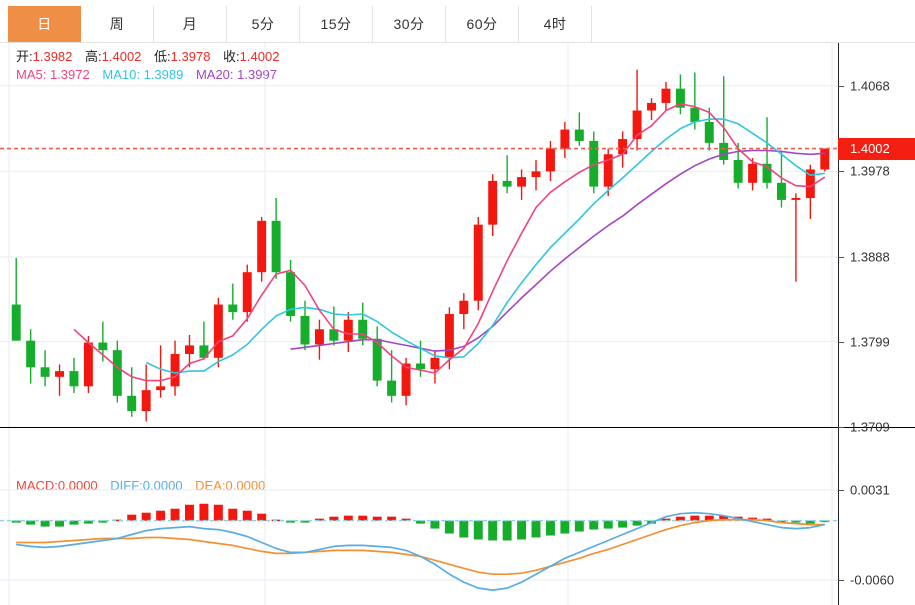 The image size is (915, 605). I want to click on price-tick-1: 1.3978, so click(870, 171).